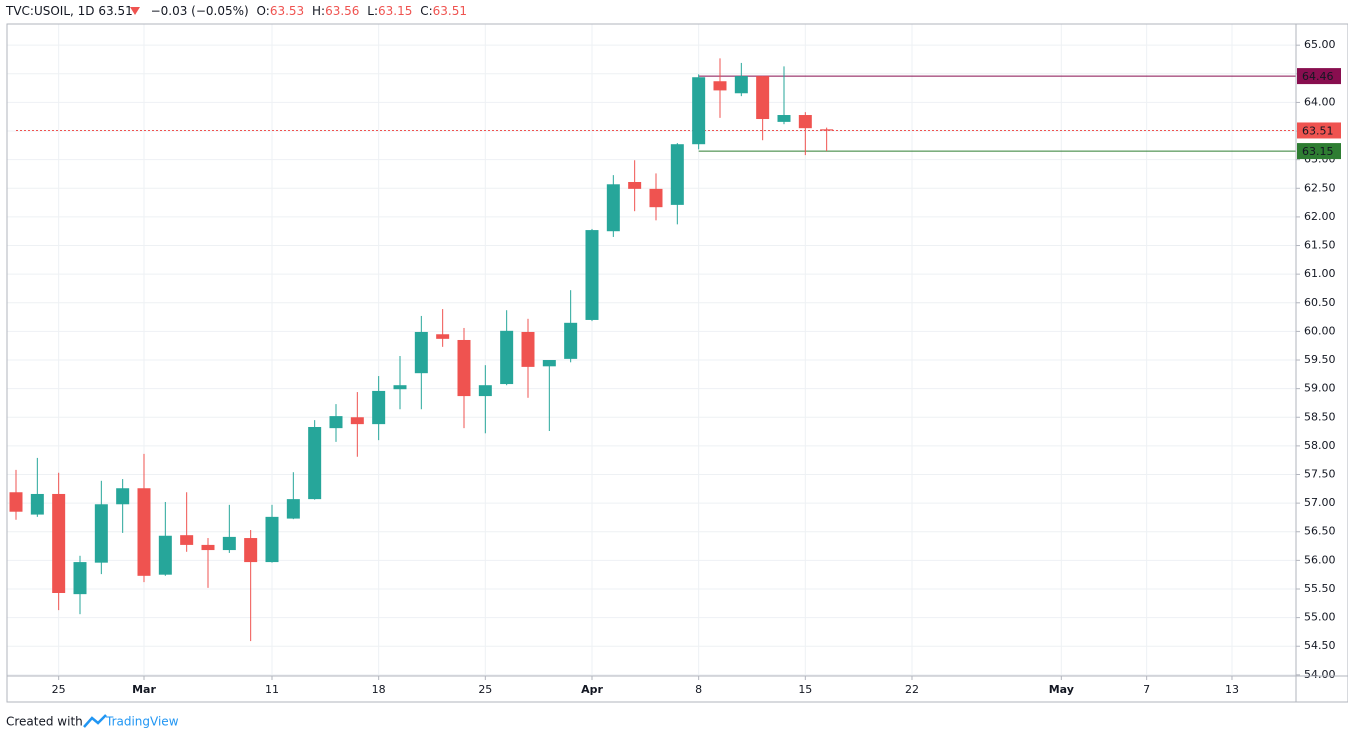 The height and width of the screenshot is (740, 1348). Describe the element at coordinates (1320, 645) in the screenshot. I see `y-tick-label: 54.50` at that location.